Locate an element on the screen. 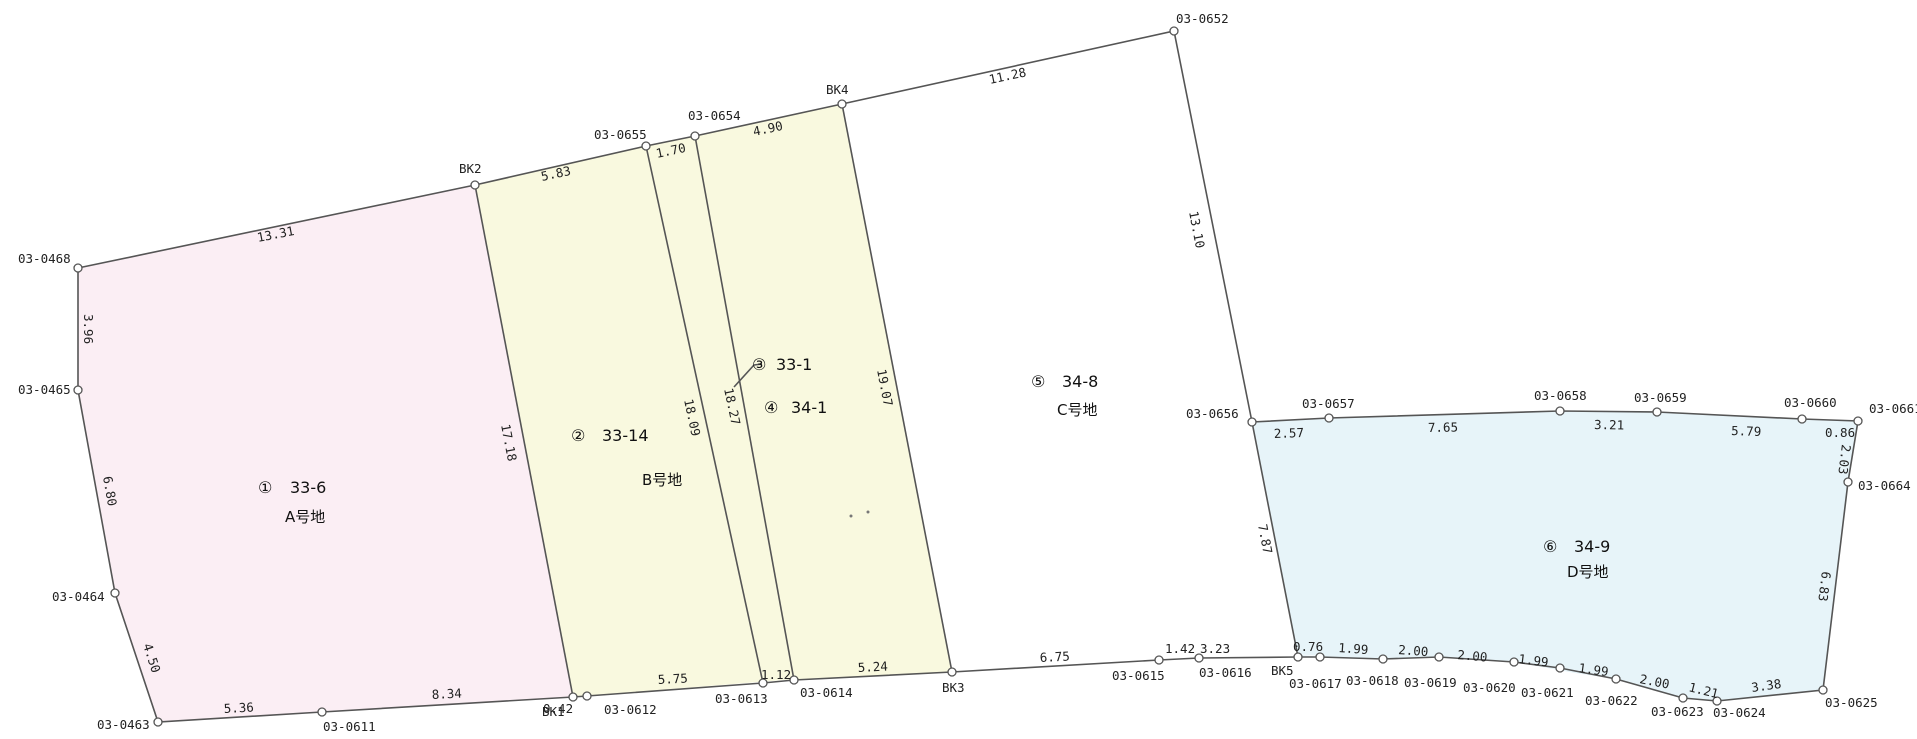 Image resolution: width=1917 pixels, height=739 pixels. lot-b-number: ② is located at coordinates (578, 435).